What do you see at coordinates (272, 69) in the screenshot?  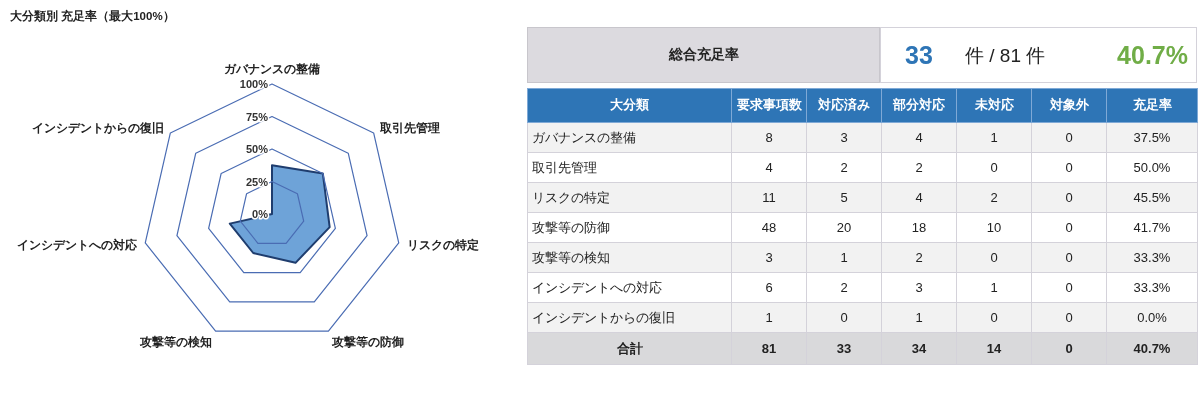 I see `spoke-label: ガバナンスの整備` at bounding box center [272, 69].